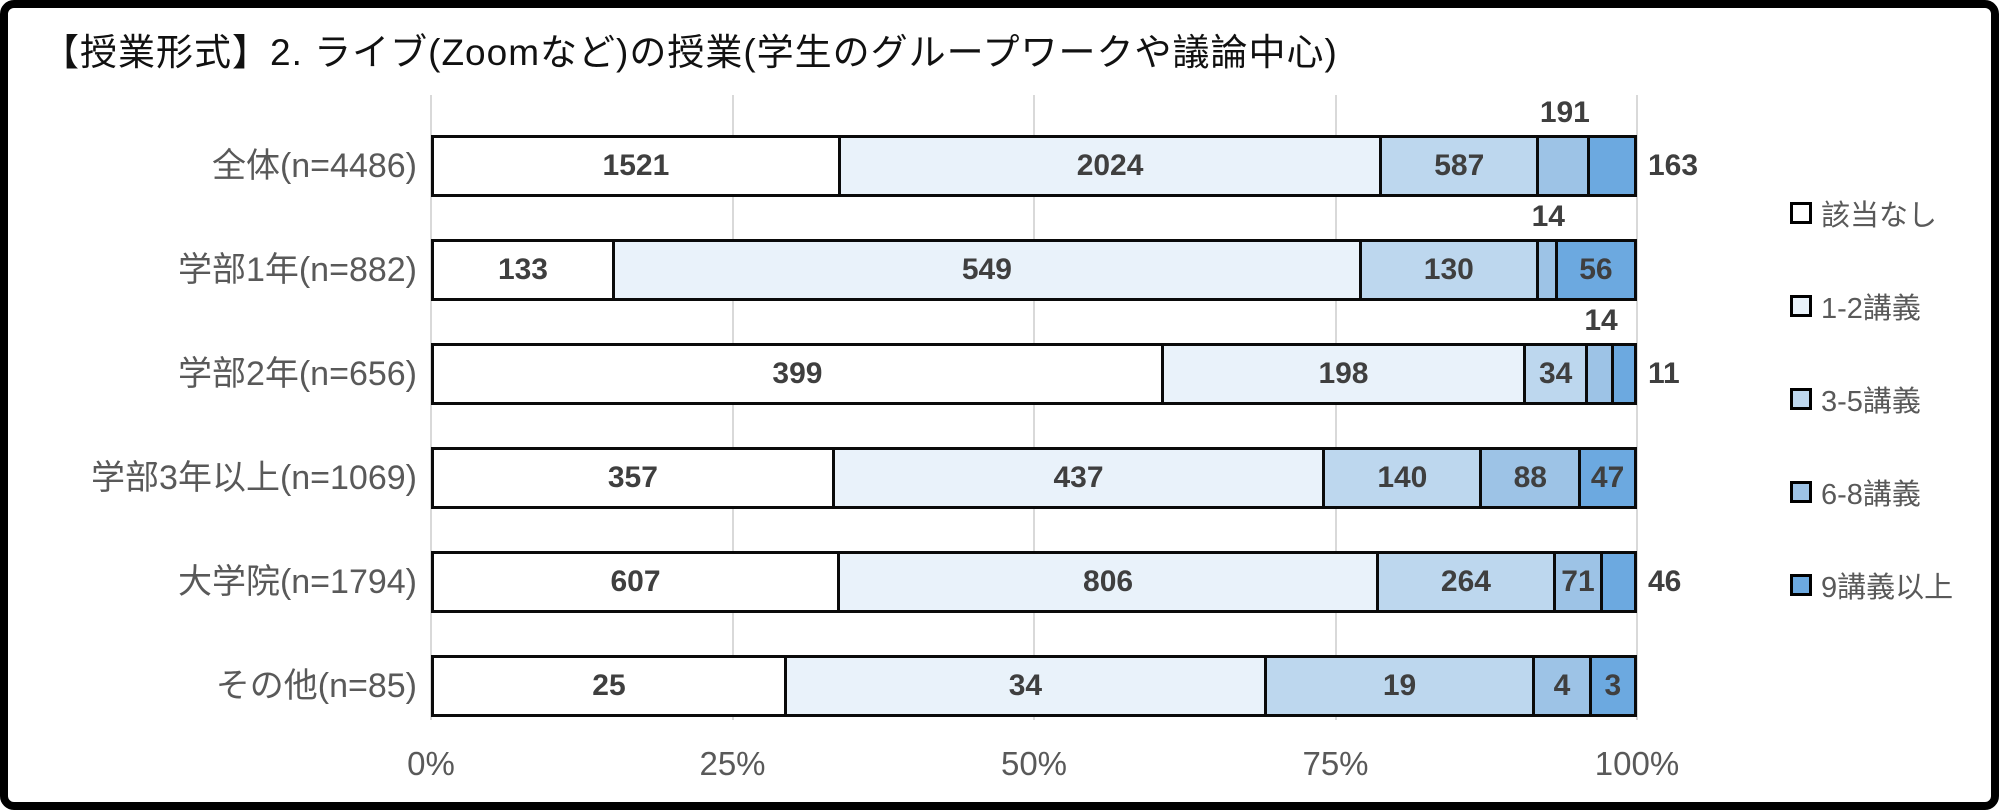  I want to click on bar-segment: 4, so click(1563, 686).